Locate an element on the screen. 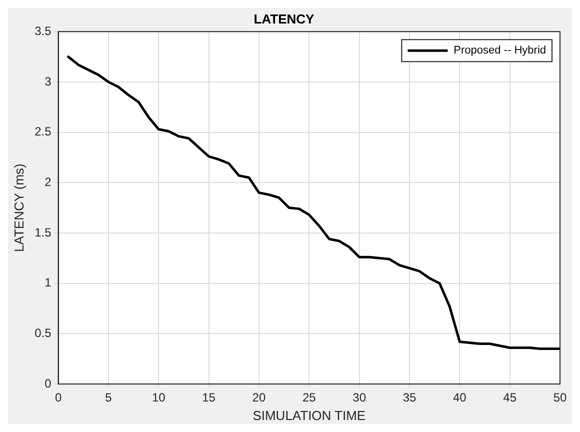 The height and width of the screenshot is (432, 580). y-tick-label: 3 is located at coordinates (48, 81).